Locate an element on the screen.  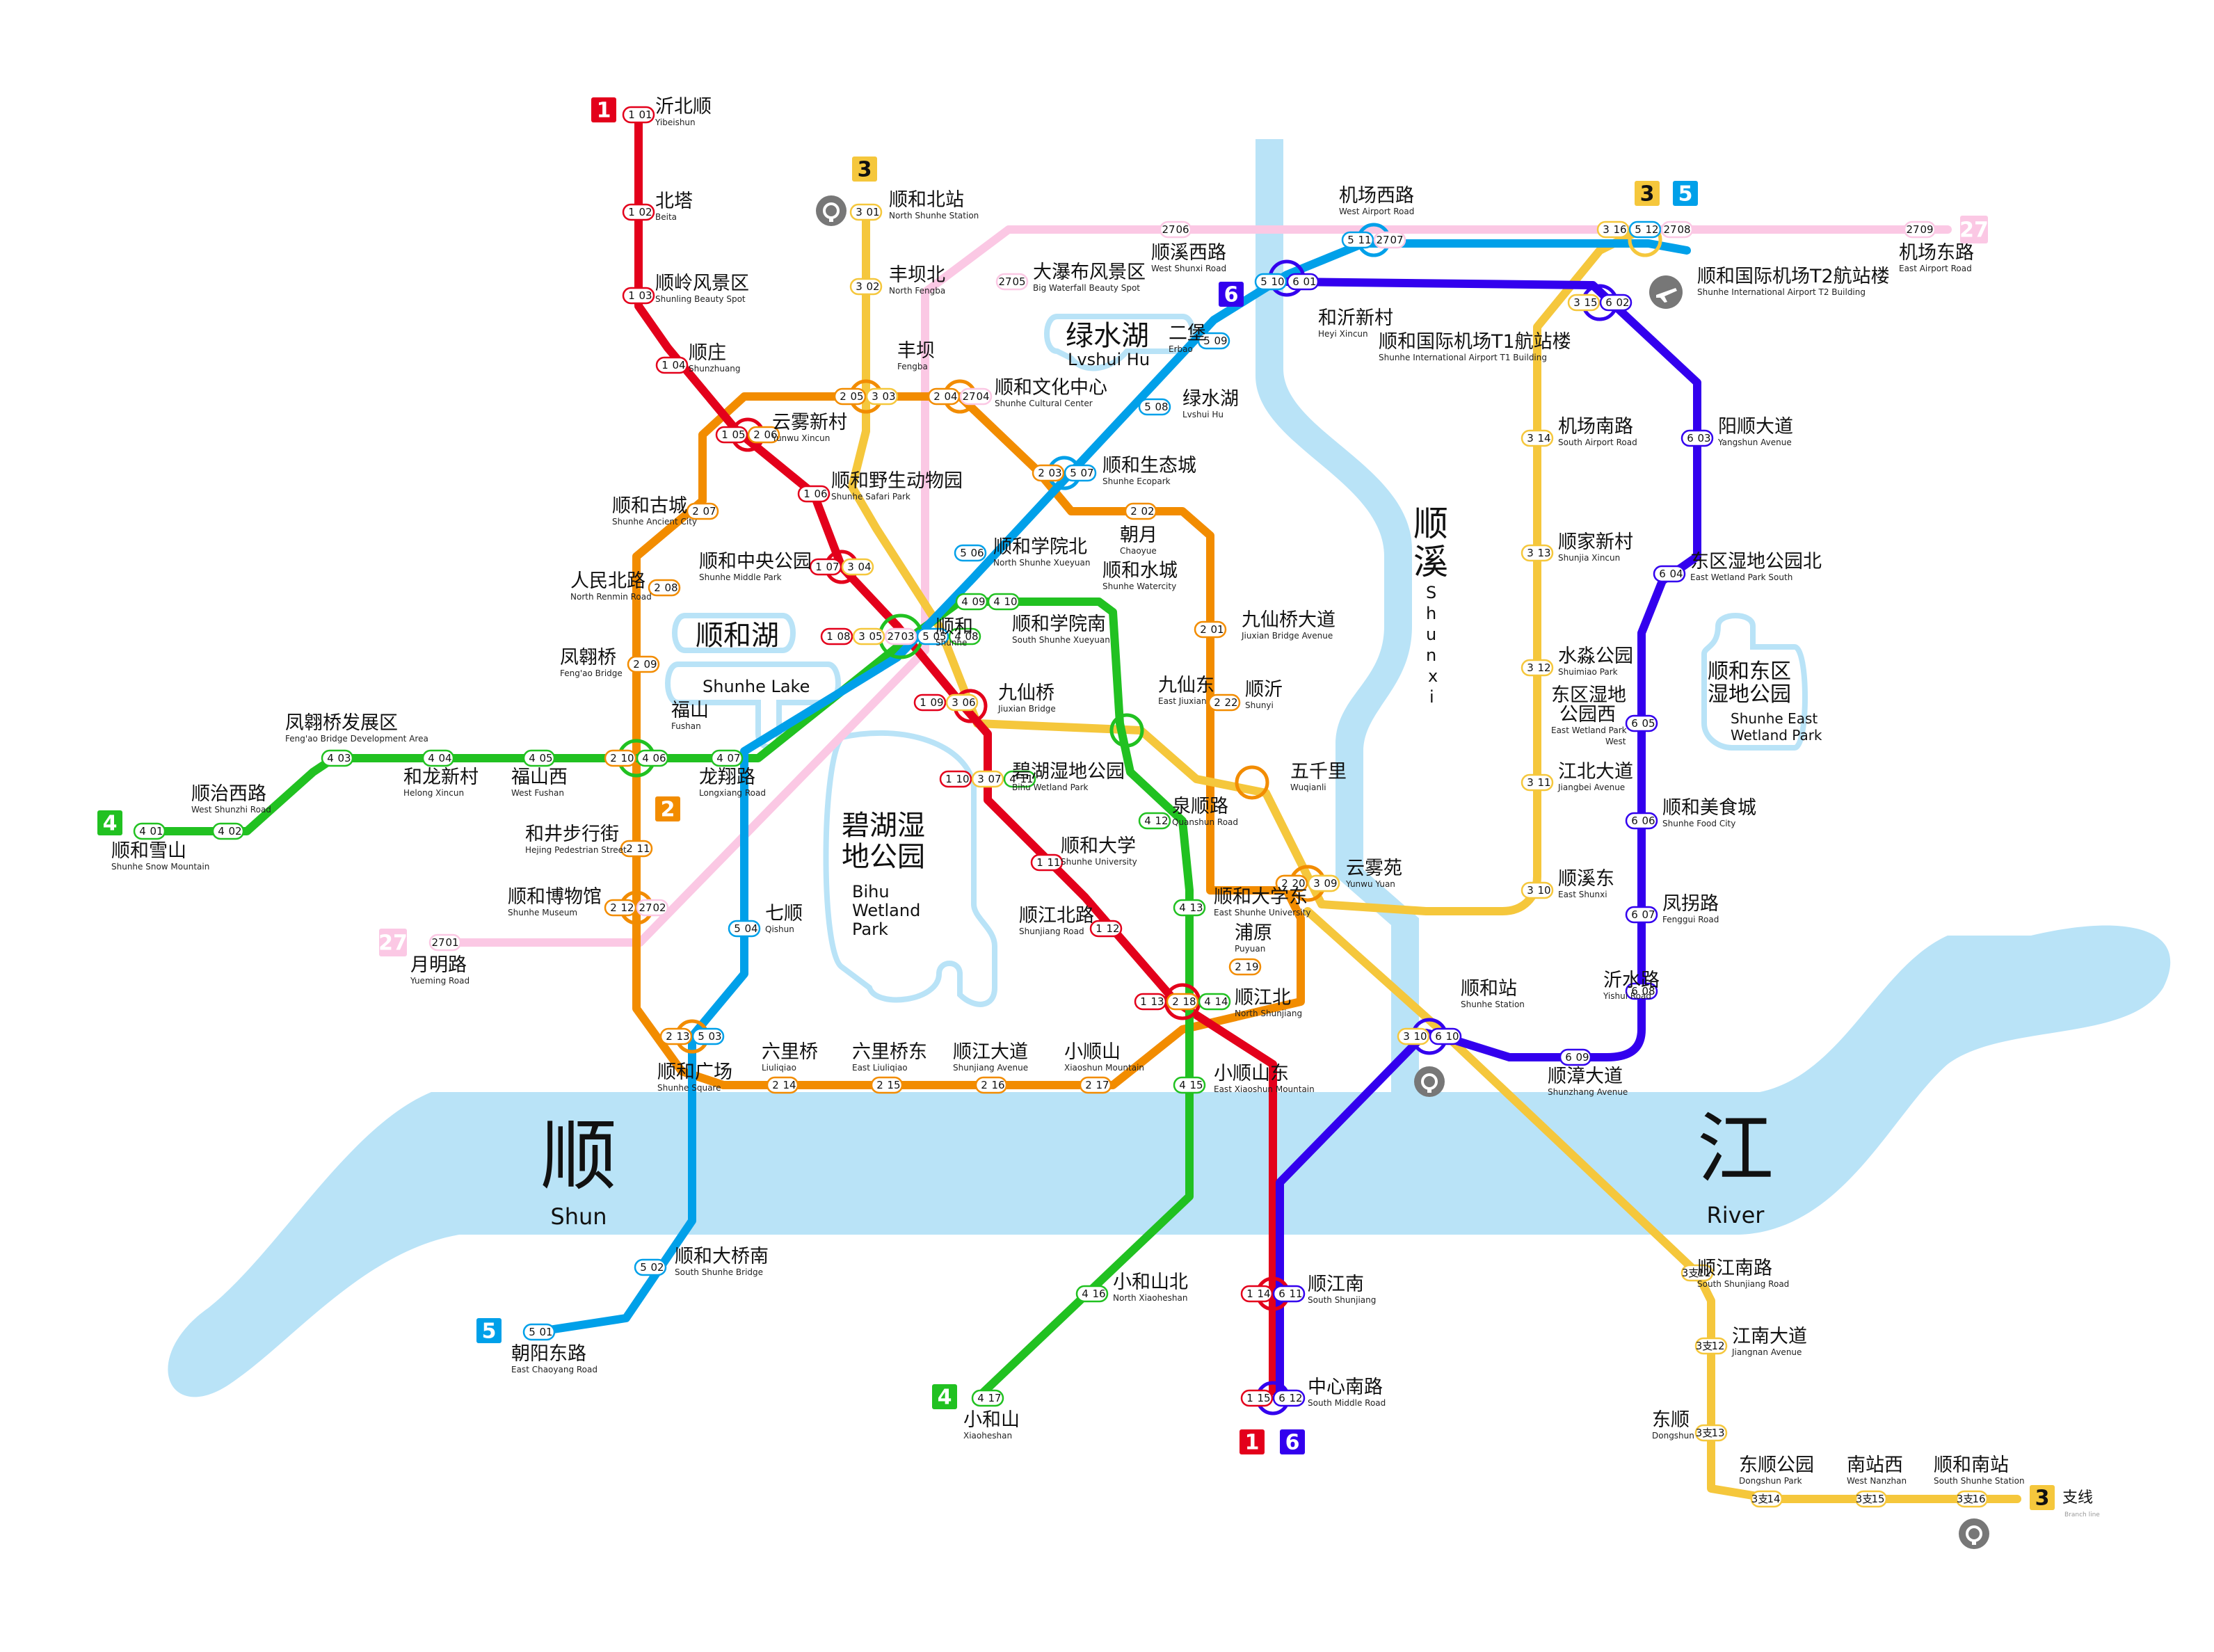
station-name-cn: 顺和雪山 is located at coordinates (148, 851).